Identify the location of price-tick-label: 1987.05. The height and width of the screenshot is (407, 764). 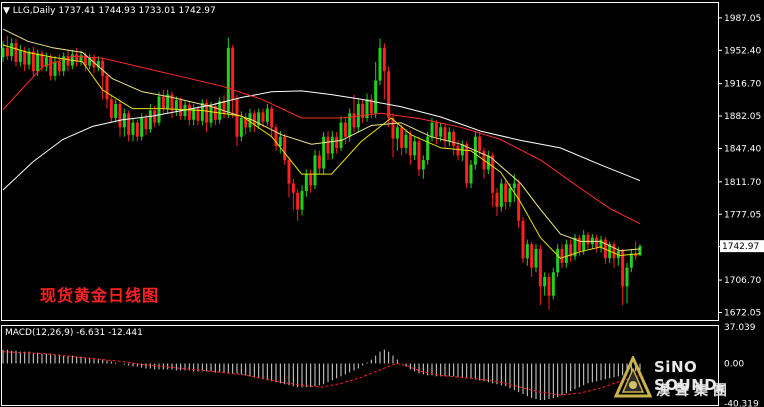
(742, 19).